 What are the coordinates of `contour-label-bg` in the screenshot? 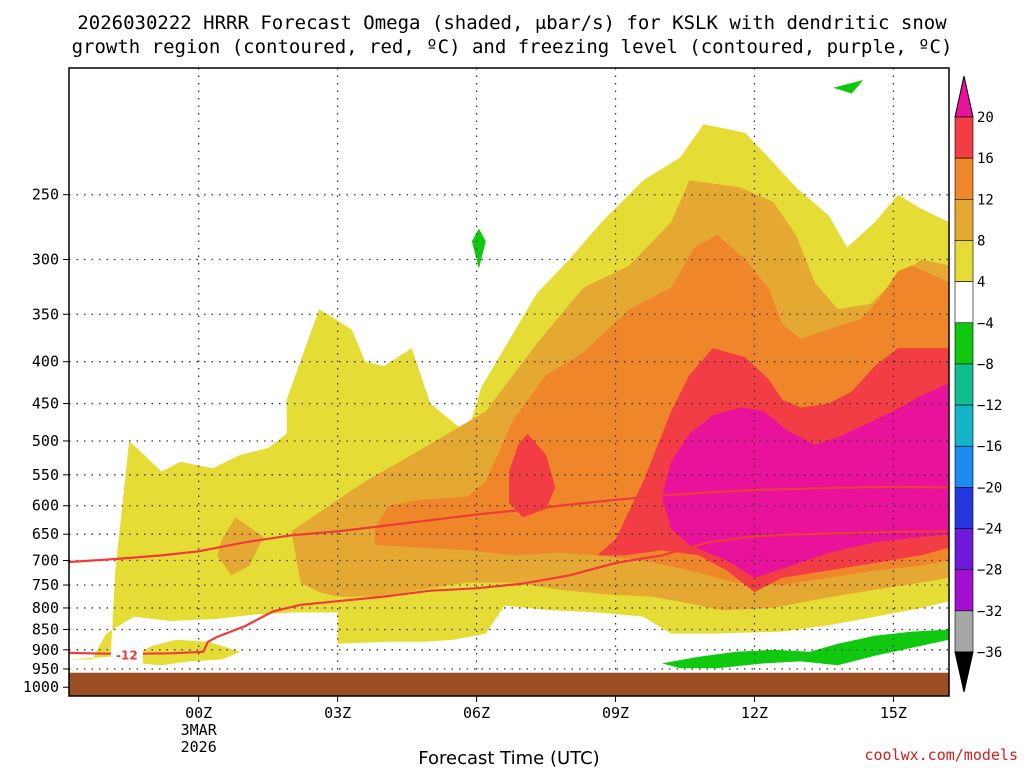 It's located at (126, 654).